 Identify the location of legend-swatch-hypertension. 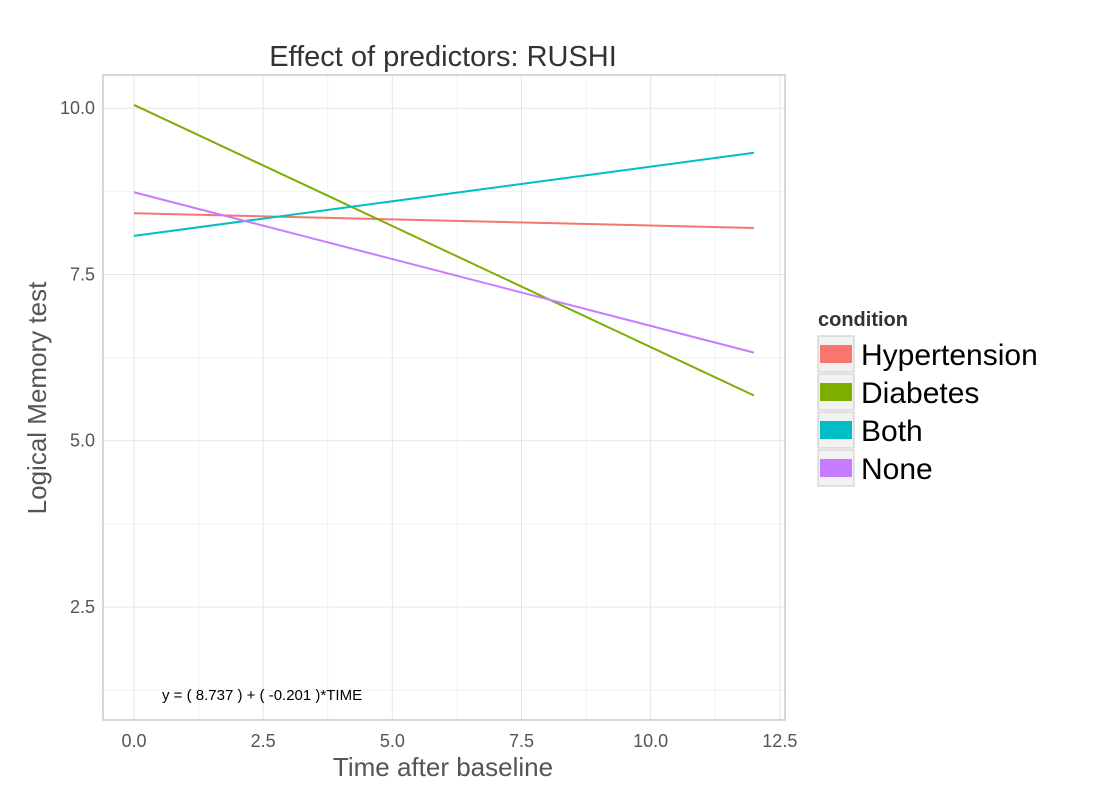
(836, 354).